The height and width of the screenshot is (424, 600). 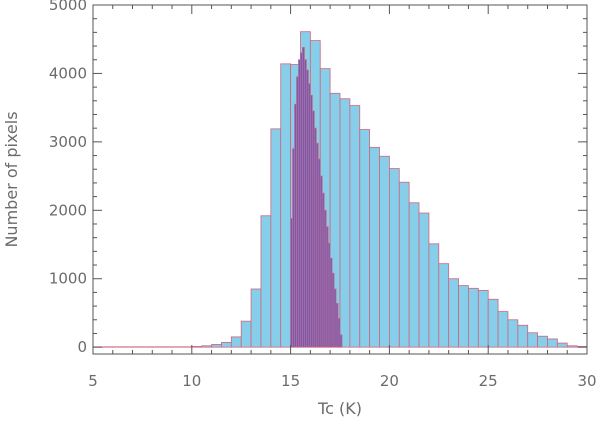 I want to click on y-tick-label: 4000, so click(x=68, y=73).